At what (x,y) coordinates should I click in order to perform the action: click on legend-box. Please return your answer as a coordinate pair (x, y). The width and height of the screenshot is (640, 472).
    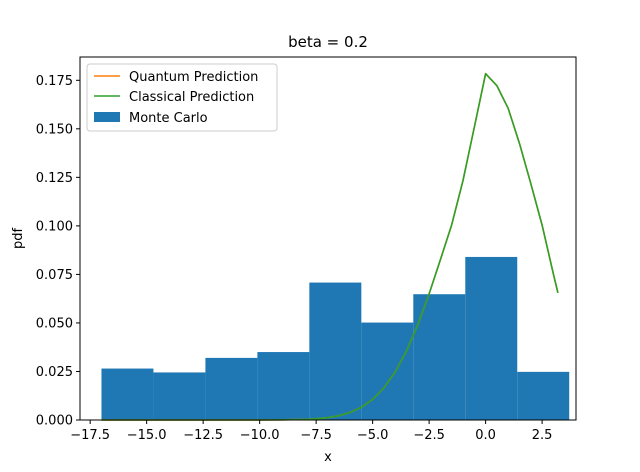
    Looking at the image, I should click on (182, 97).